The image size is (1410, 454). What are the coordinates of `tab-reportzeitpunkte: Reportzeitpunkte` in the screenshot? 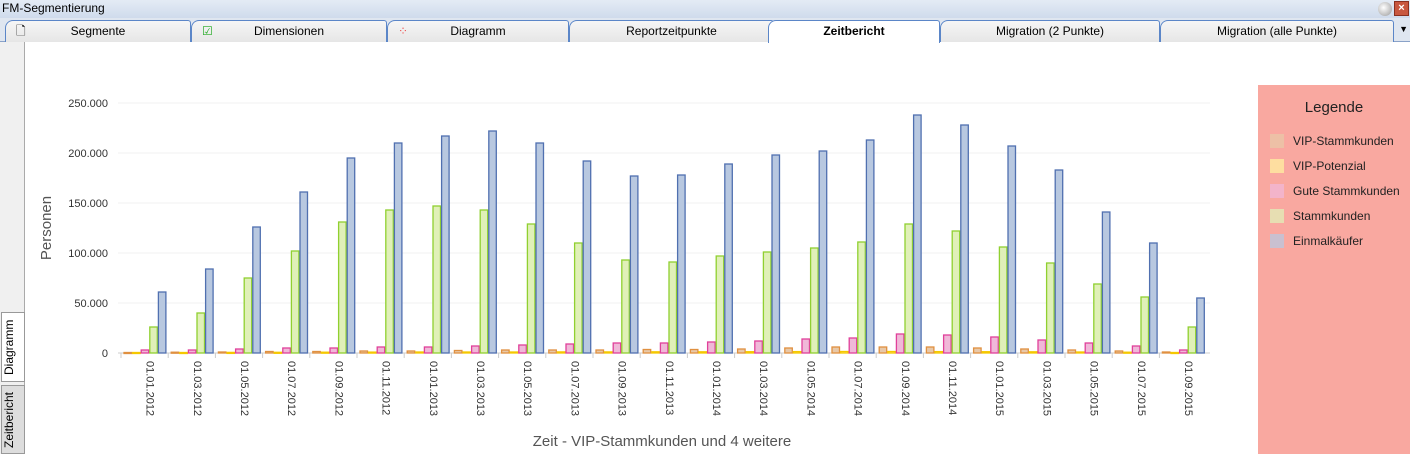 It's located at (671, 31).